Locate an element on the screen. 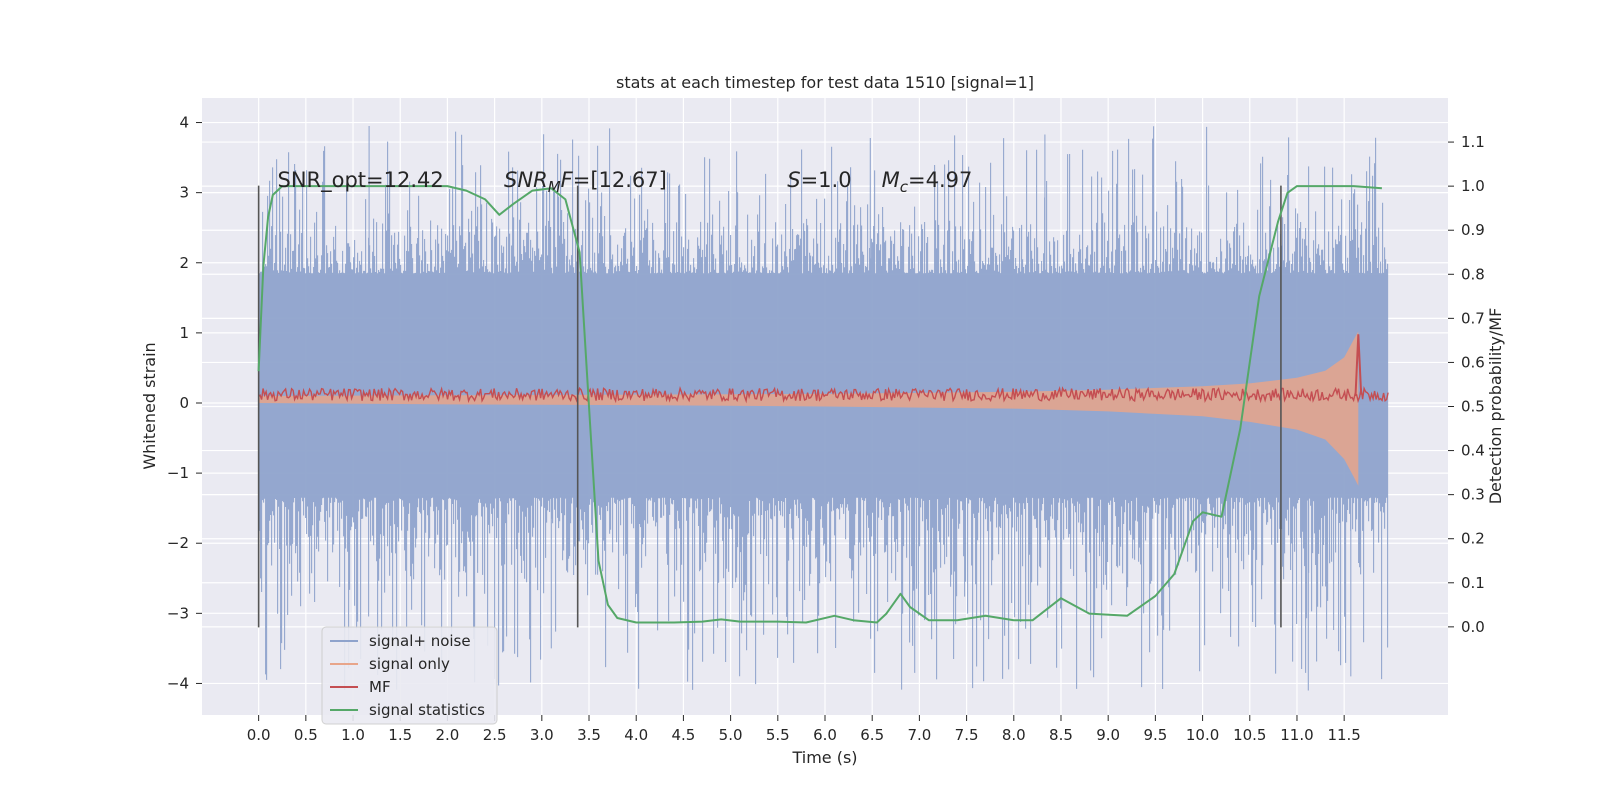 Image resolution: width=1600 pixels, height=800 pixels. y2-tick-label: 0.1 is located at coordinates (1473, 583).